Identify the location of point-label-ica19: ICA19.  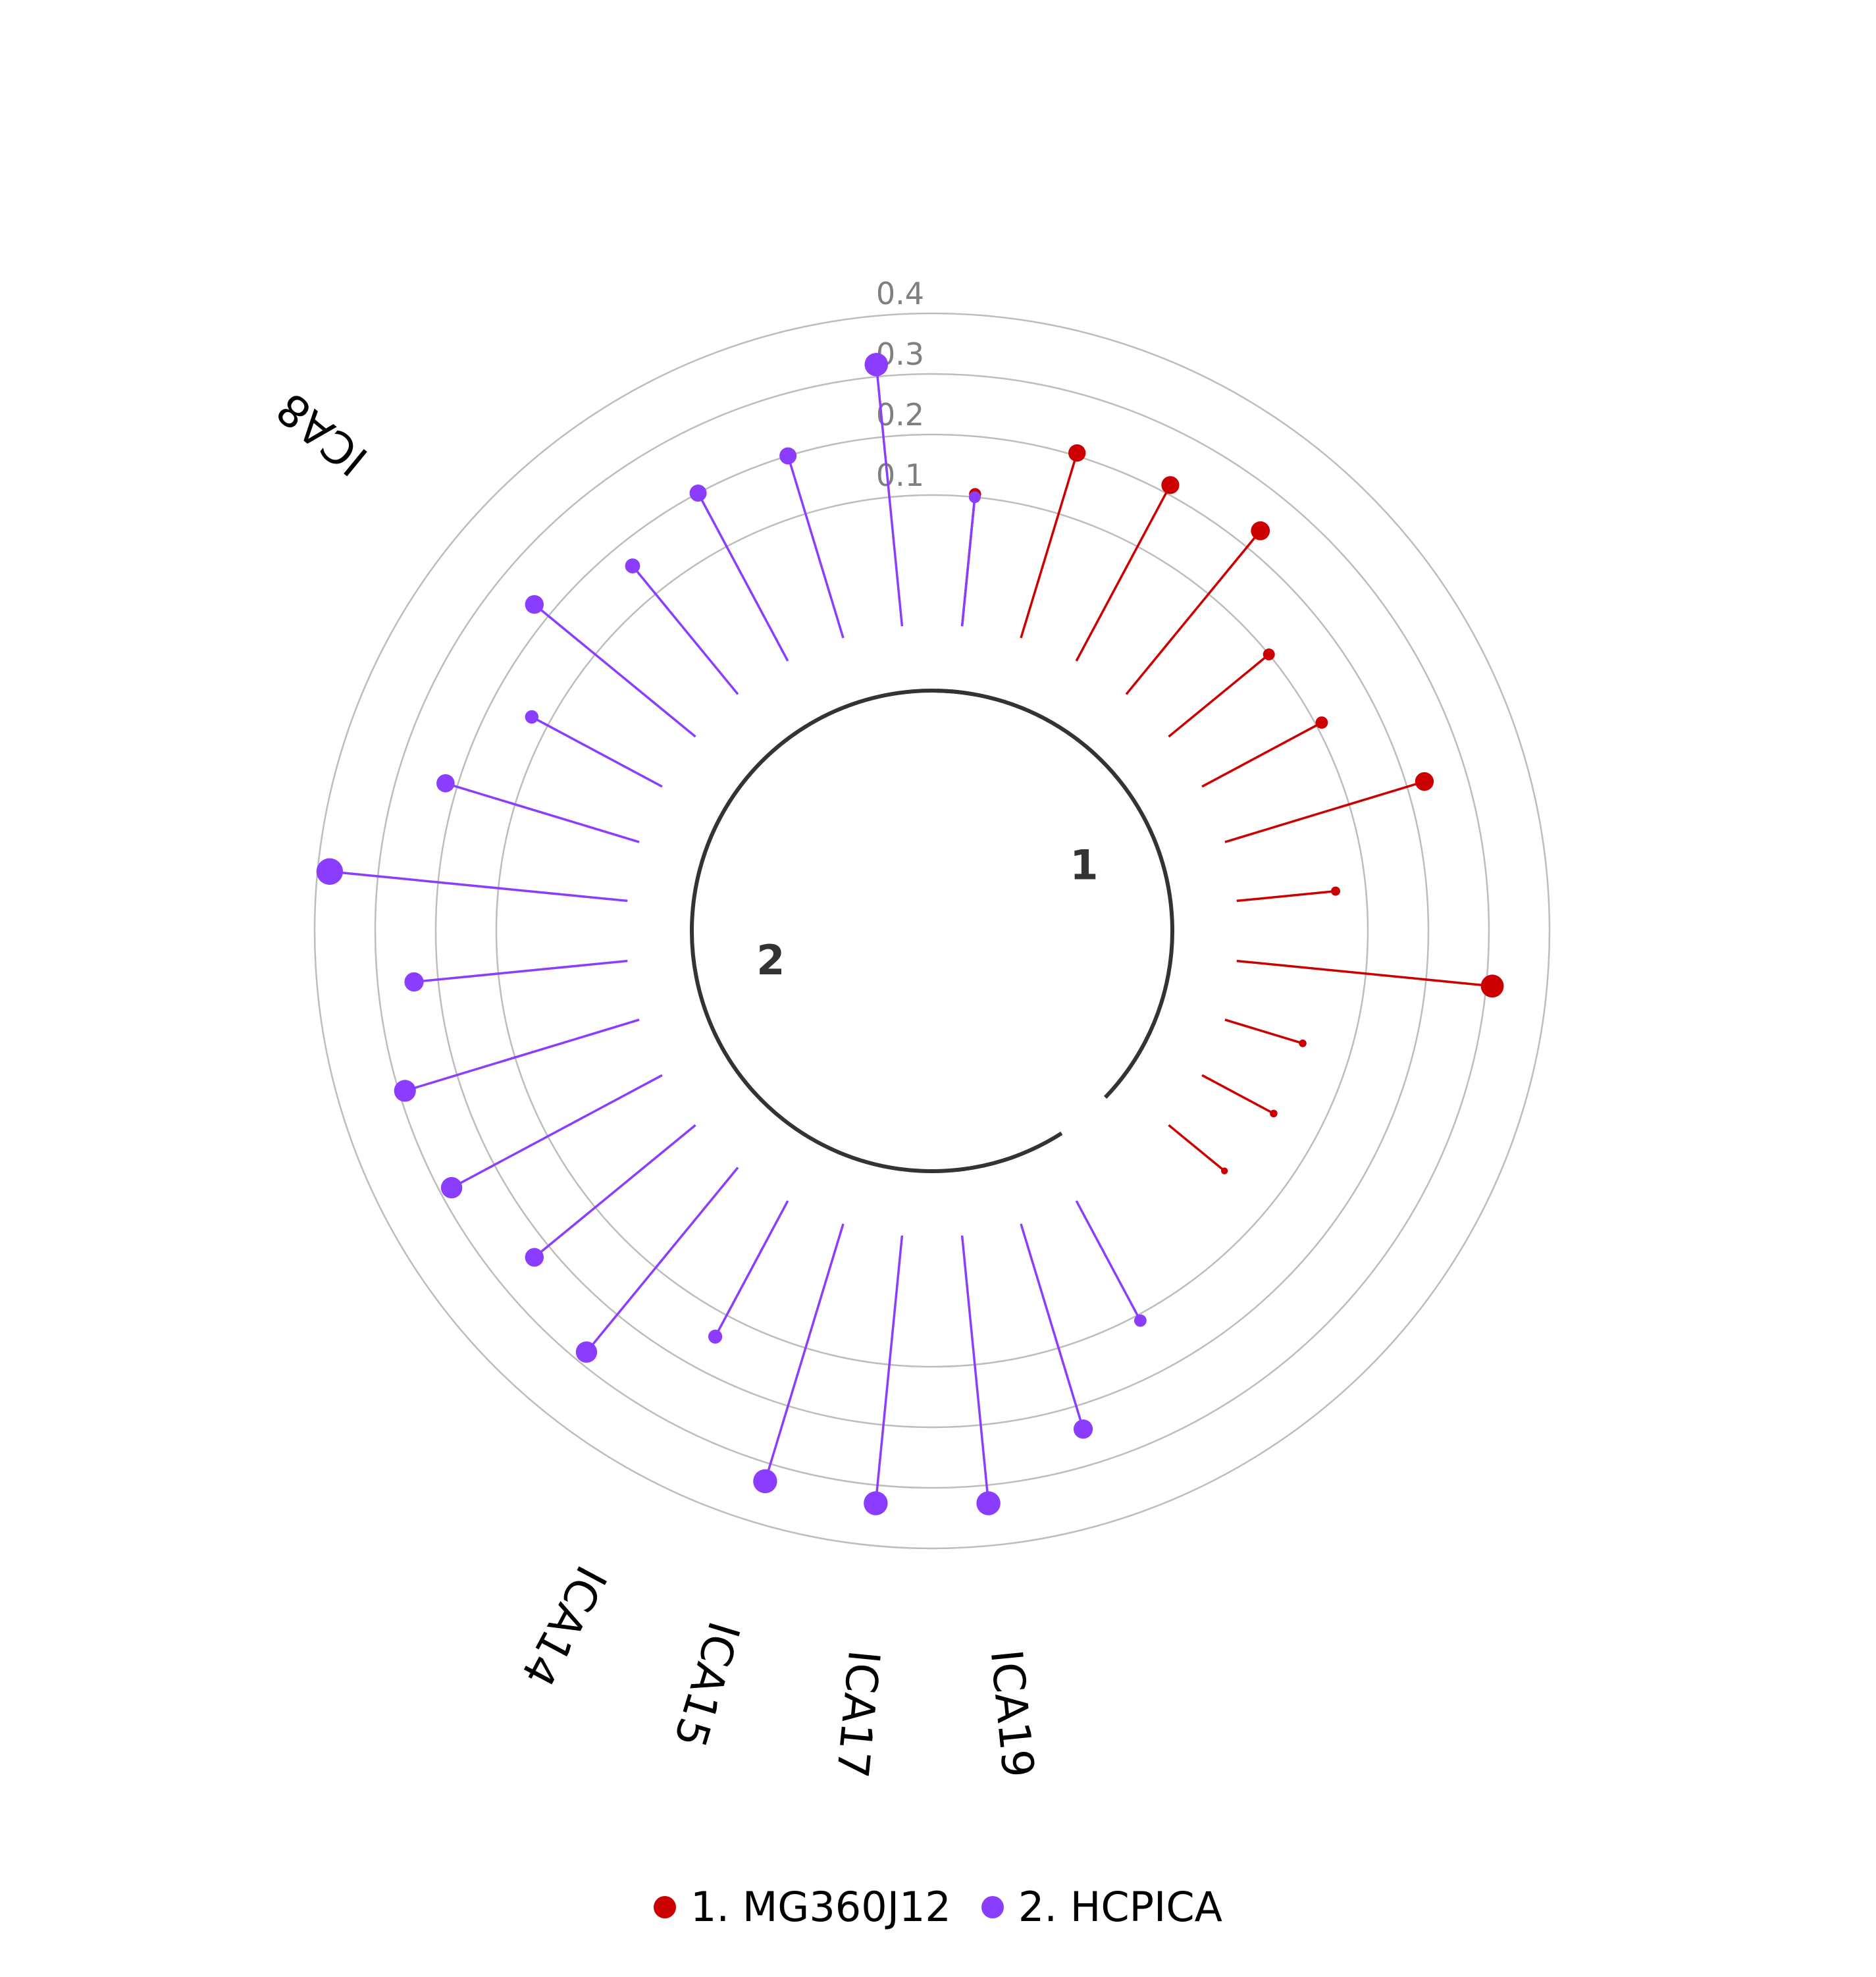
(1012, 1713).